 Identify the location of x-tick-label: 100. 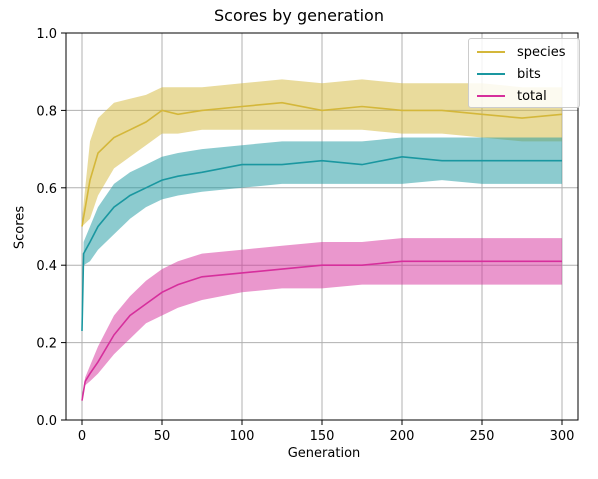
(242, 436).